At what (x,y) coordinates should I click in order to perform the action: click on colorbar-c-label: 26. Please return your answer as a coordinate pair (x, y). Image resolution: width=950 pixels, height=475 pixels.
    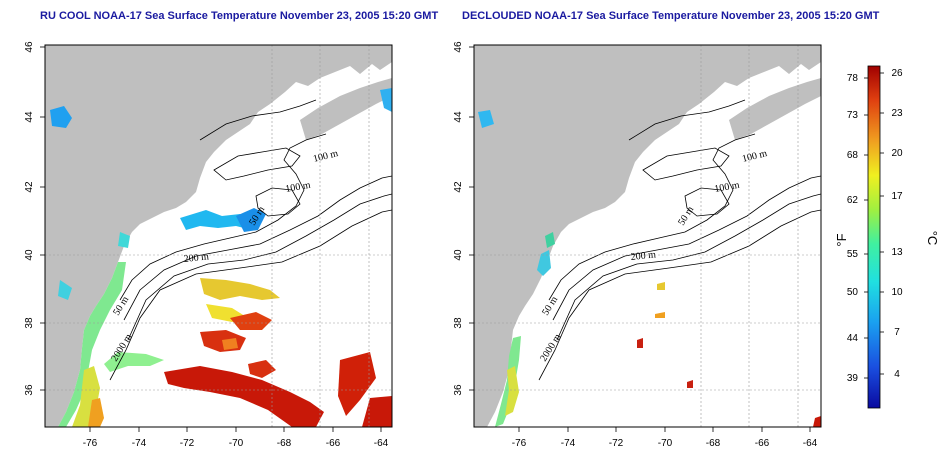
    Looking at the image, I should click on (897, 73).